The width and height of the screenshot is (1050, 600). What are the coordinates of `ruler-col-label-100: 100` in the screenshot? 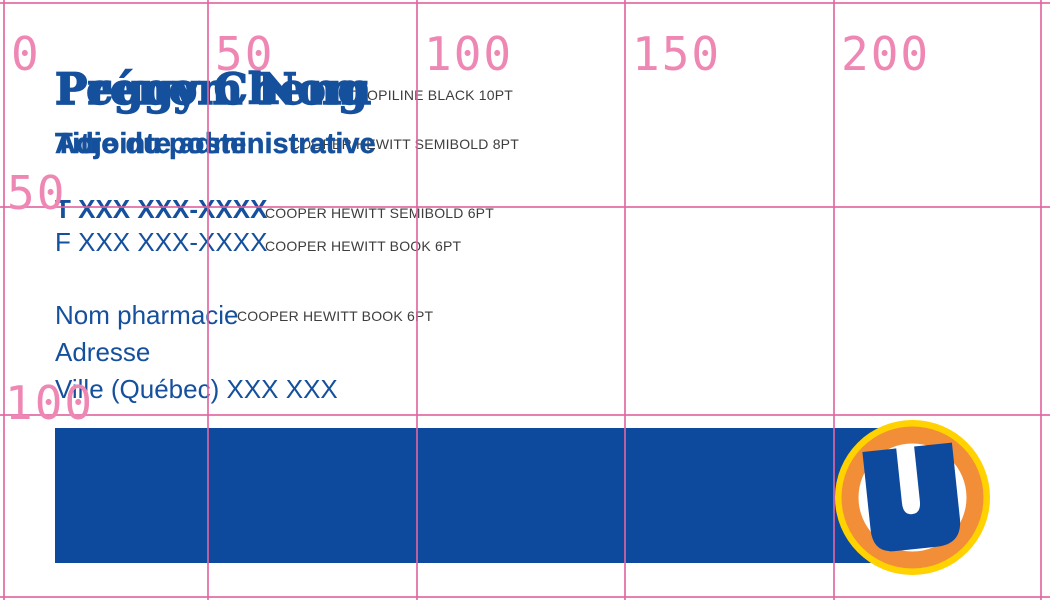 It's located at (469, 54).